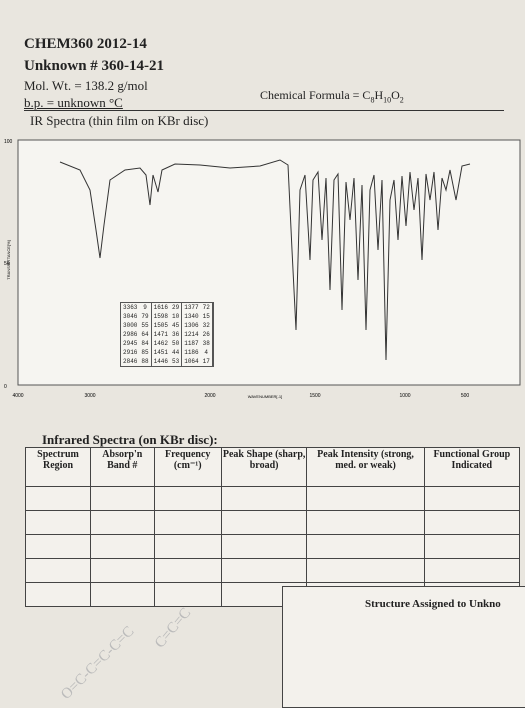  Describe the element at coordinates (176, 307) in the screenshot. I see `peak-cell: 29` at that location.